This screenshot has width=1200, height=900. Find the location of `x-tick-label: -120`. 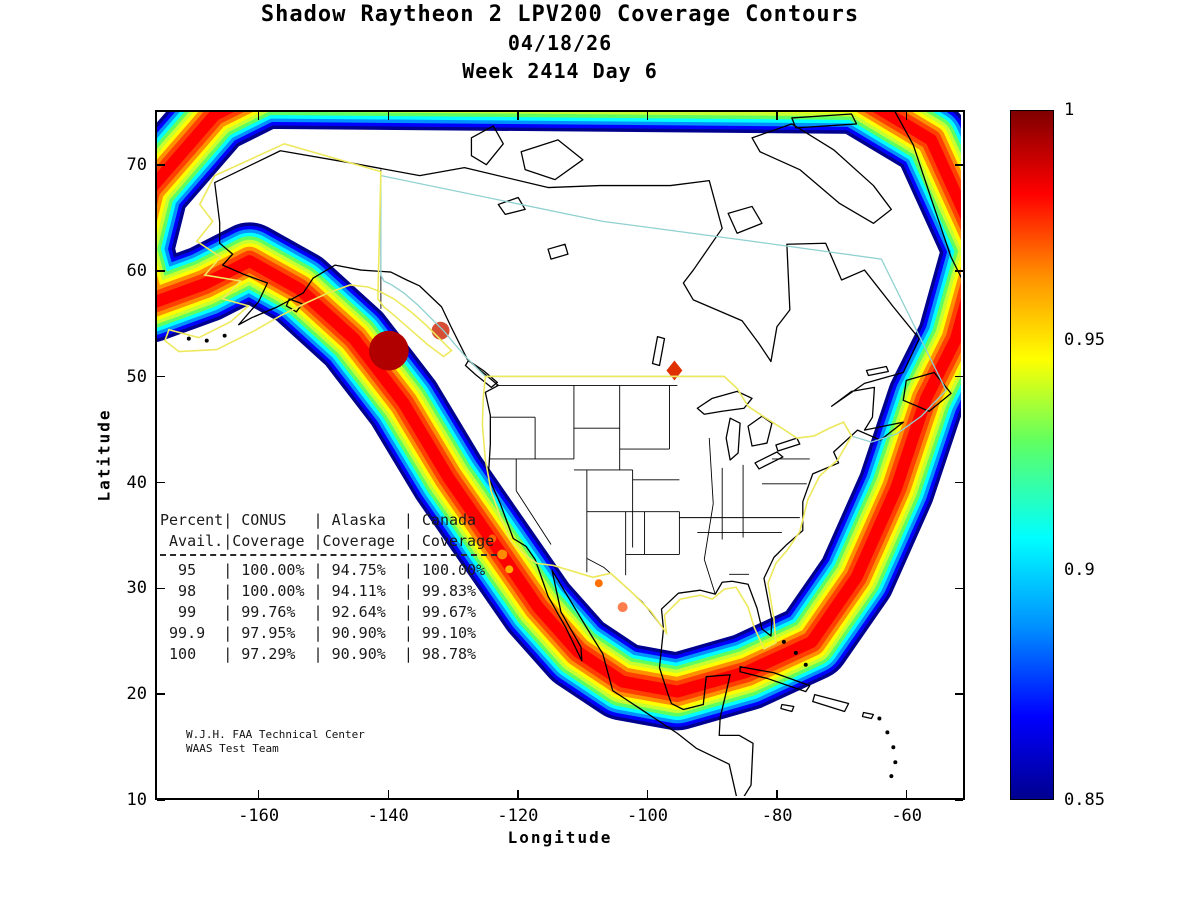

x-tick-label: -120 is located at coordinates (518, 816).